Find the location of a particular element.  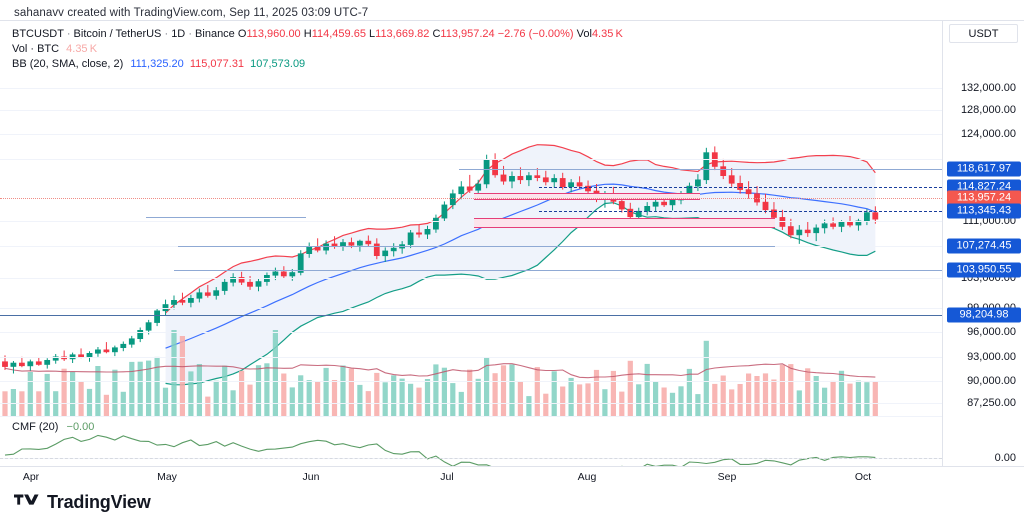

legend-bb-label: BB (20, SMA, close, 2) is located at coordinates (68, 64).